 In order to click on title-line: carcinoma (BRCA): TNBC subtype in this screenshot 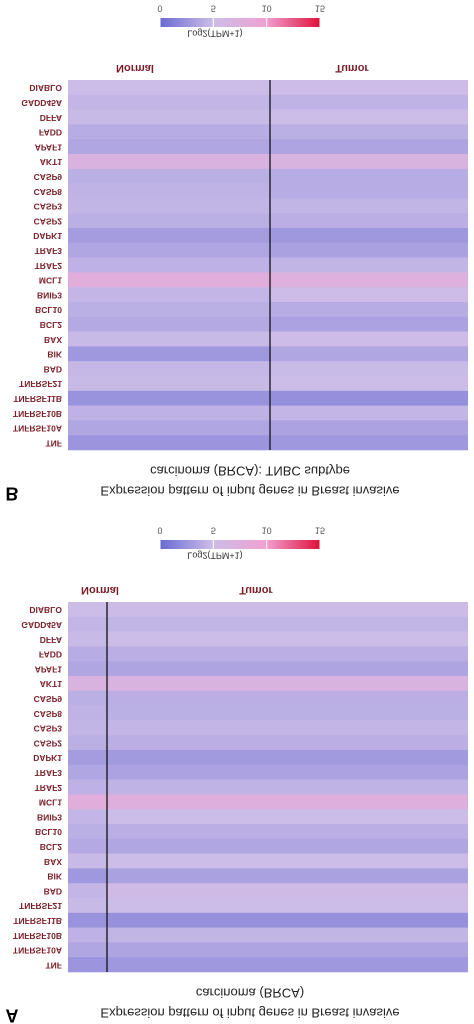, I will do `click(250, 471)`.